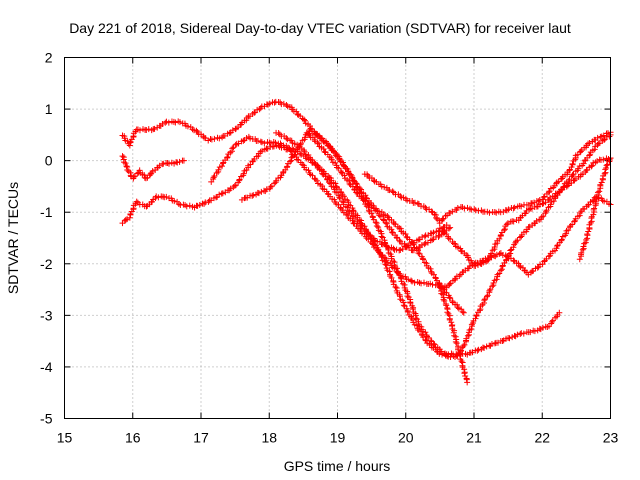  Describe the element at coordinates (611, 438) in the screenshot. I see `x-tick-label: 23` at that location.